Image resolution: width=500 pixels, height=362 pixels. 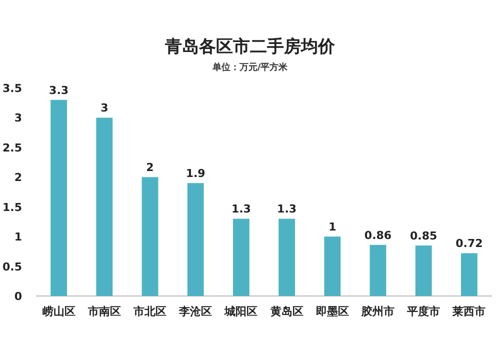 I want to click on data-label: 1, so click(x=332, y=227).